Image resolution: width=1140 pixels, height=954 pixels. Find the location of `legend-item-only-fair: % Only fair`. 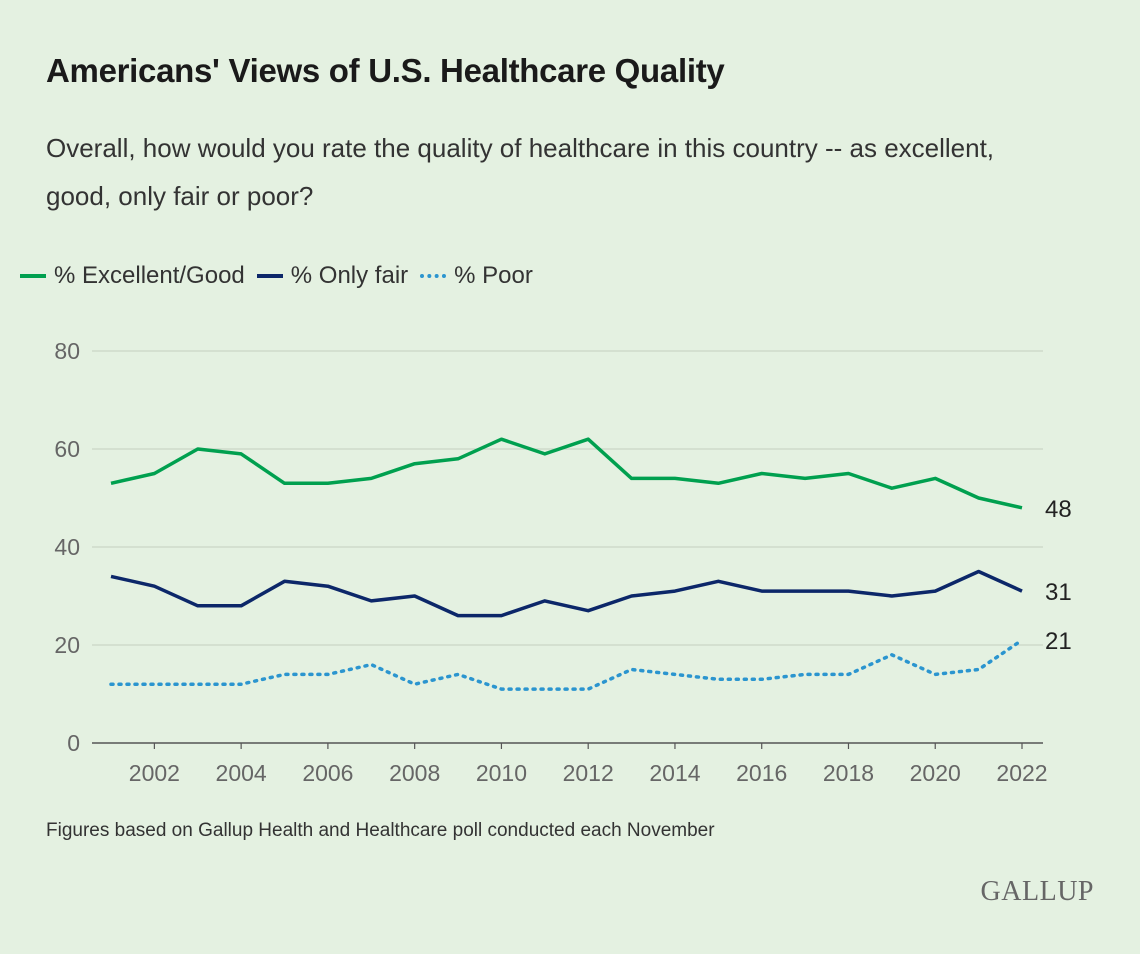

legend-item-only-fair: % Only fair is located at coordinates (332, 276).